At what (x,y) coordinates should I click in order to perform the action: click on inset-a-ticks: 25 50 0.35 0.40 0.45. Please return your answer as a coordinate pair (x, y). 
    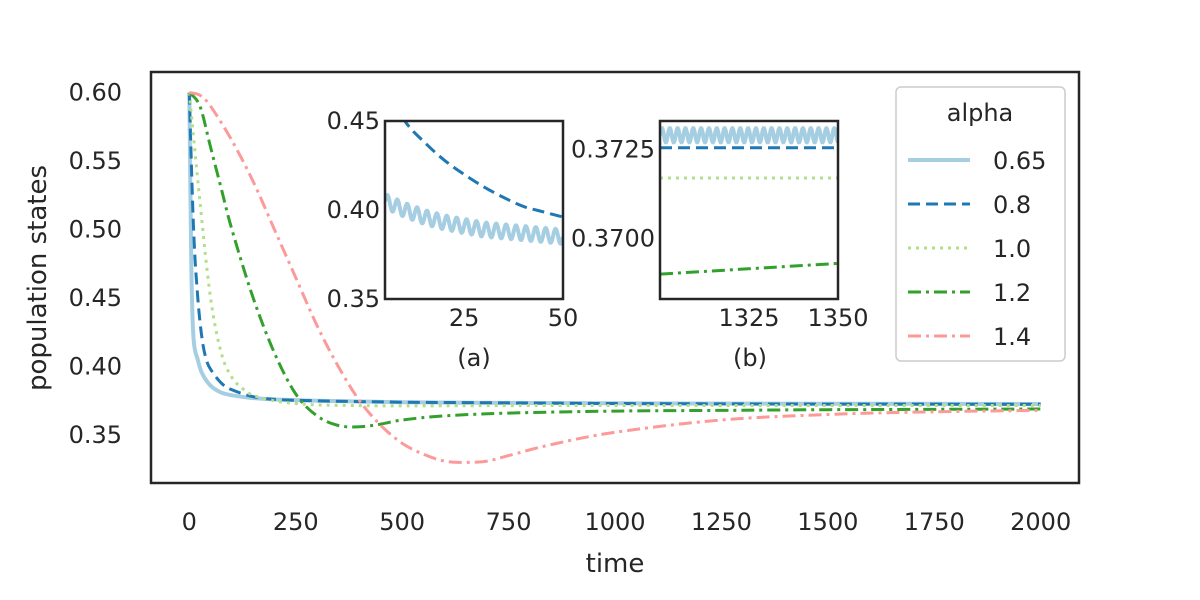
    Looking at the image, I should click on (453, 219).